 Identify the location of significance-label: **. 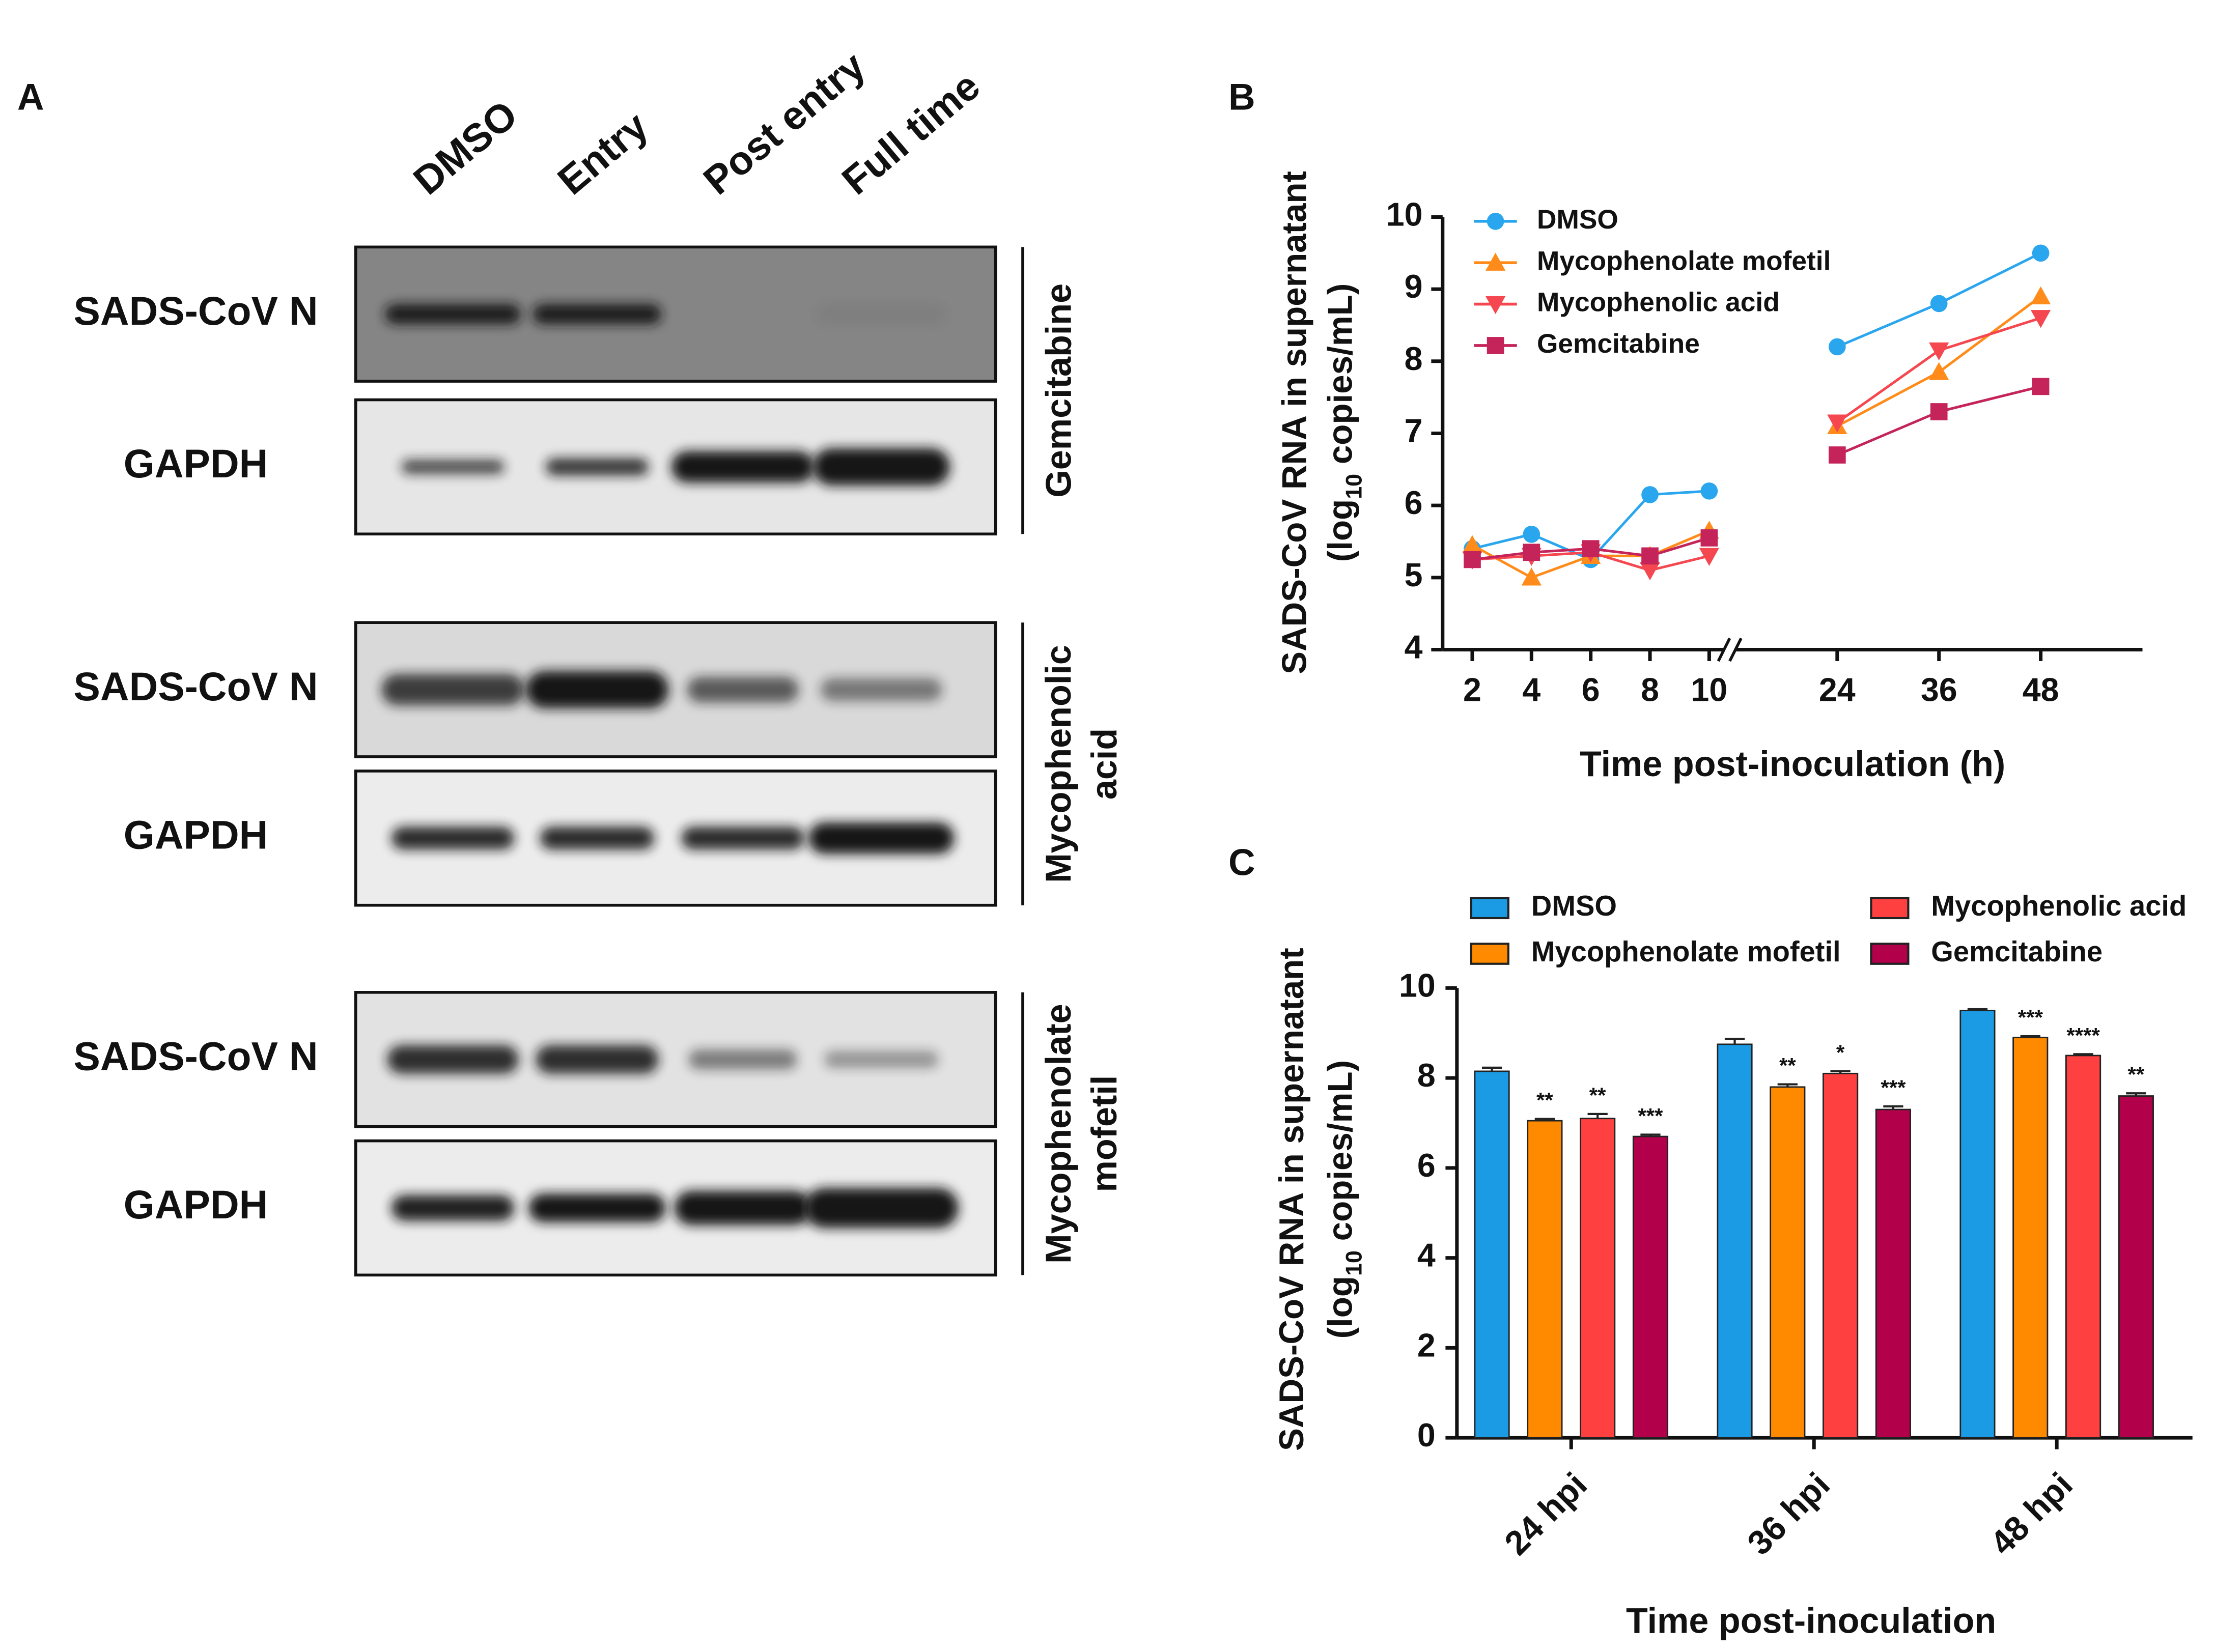
(1787, 1065).